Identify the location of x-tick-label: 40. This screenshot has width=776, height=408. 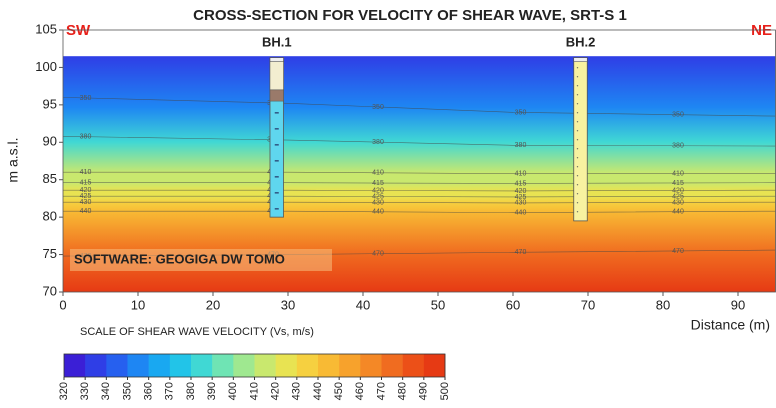
(363, 304).